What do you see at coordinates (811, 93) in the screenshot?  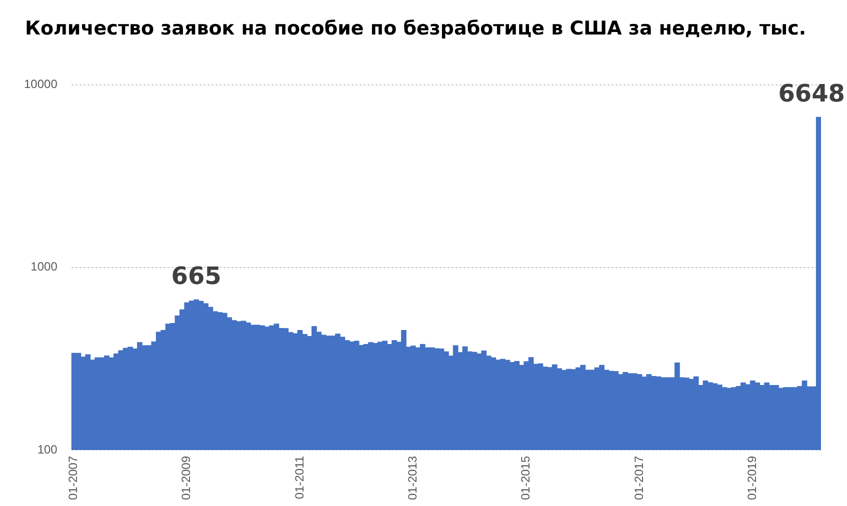 I see `data-label: 6648` at bounding box center [811, 93].